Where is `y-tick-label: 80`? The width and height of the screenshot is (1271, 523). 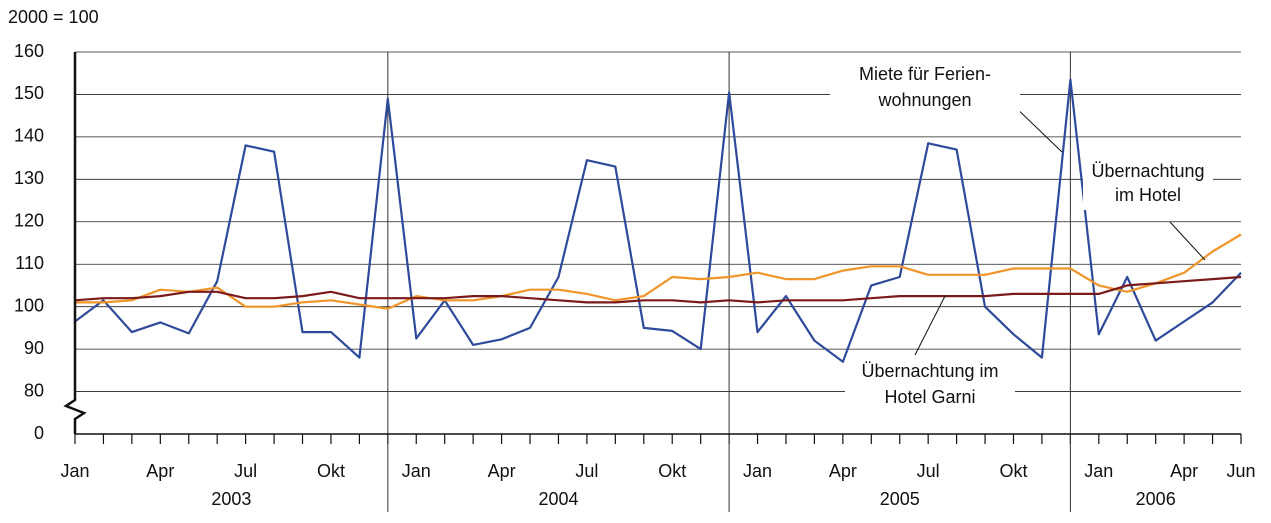 y-tick-label: 80 is located at coordinates (34, 390).